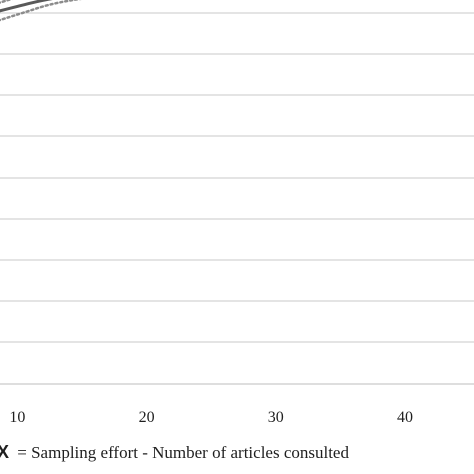 The image size is (474, 474). Describe the element at coordinates (211, 417) in the screenshot. I see `x-tick-labels: 10 20 30 40` at that location.